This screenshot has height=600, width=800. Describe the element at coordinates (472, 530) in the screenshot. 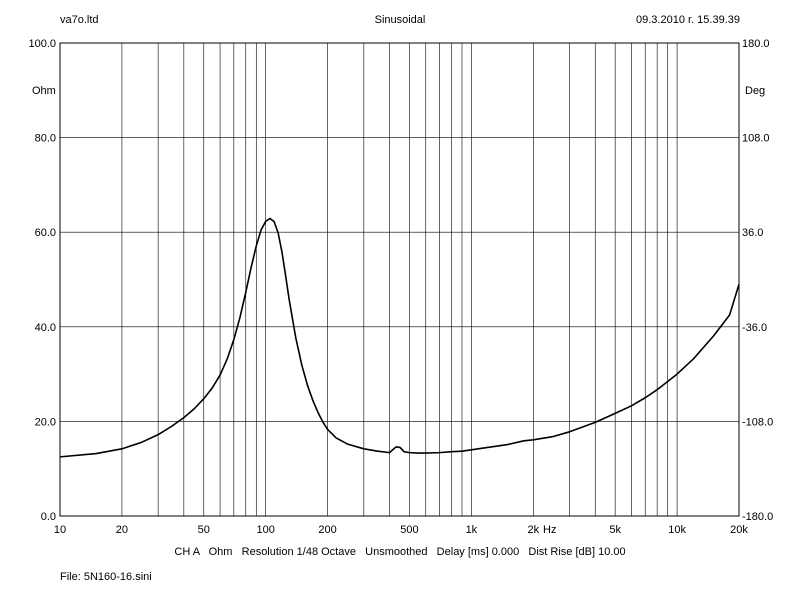

I see `x-tick-label: 1k` at that location.